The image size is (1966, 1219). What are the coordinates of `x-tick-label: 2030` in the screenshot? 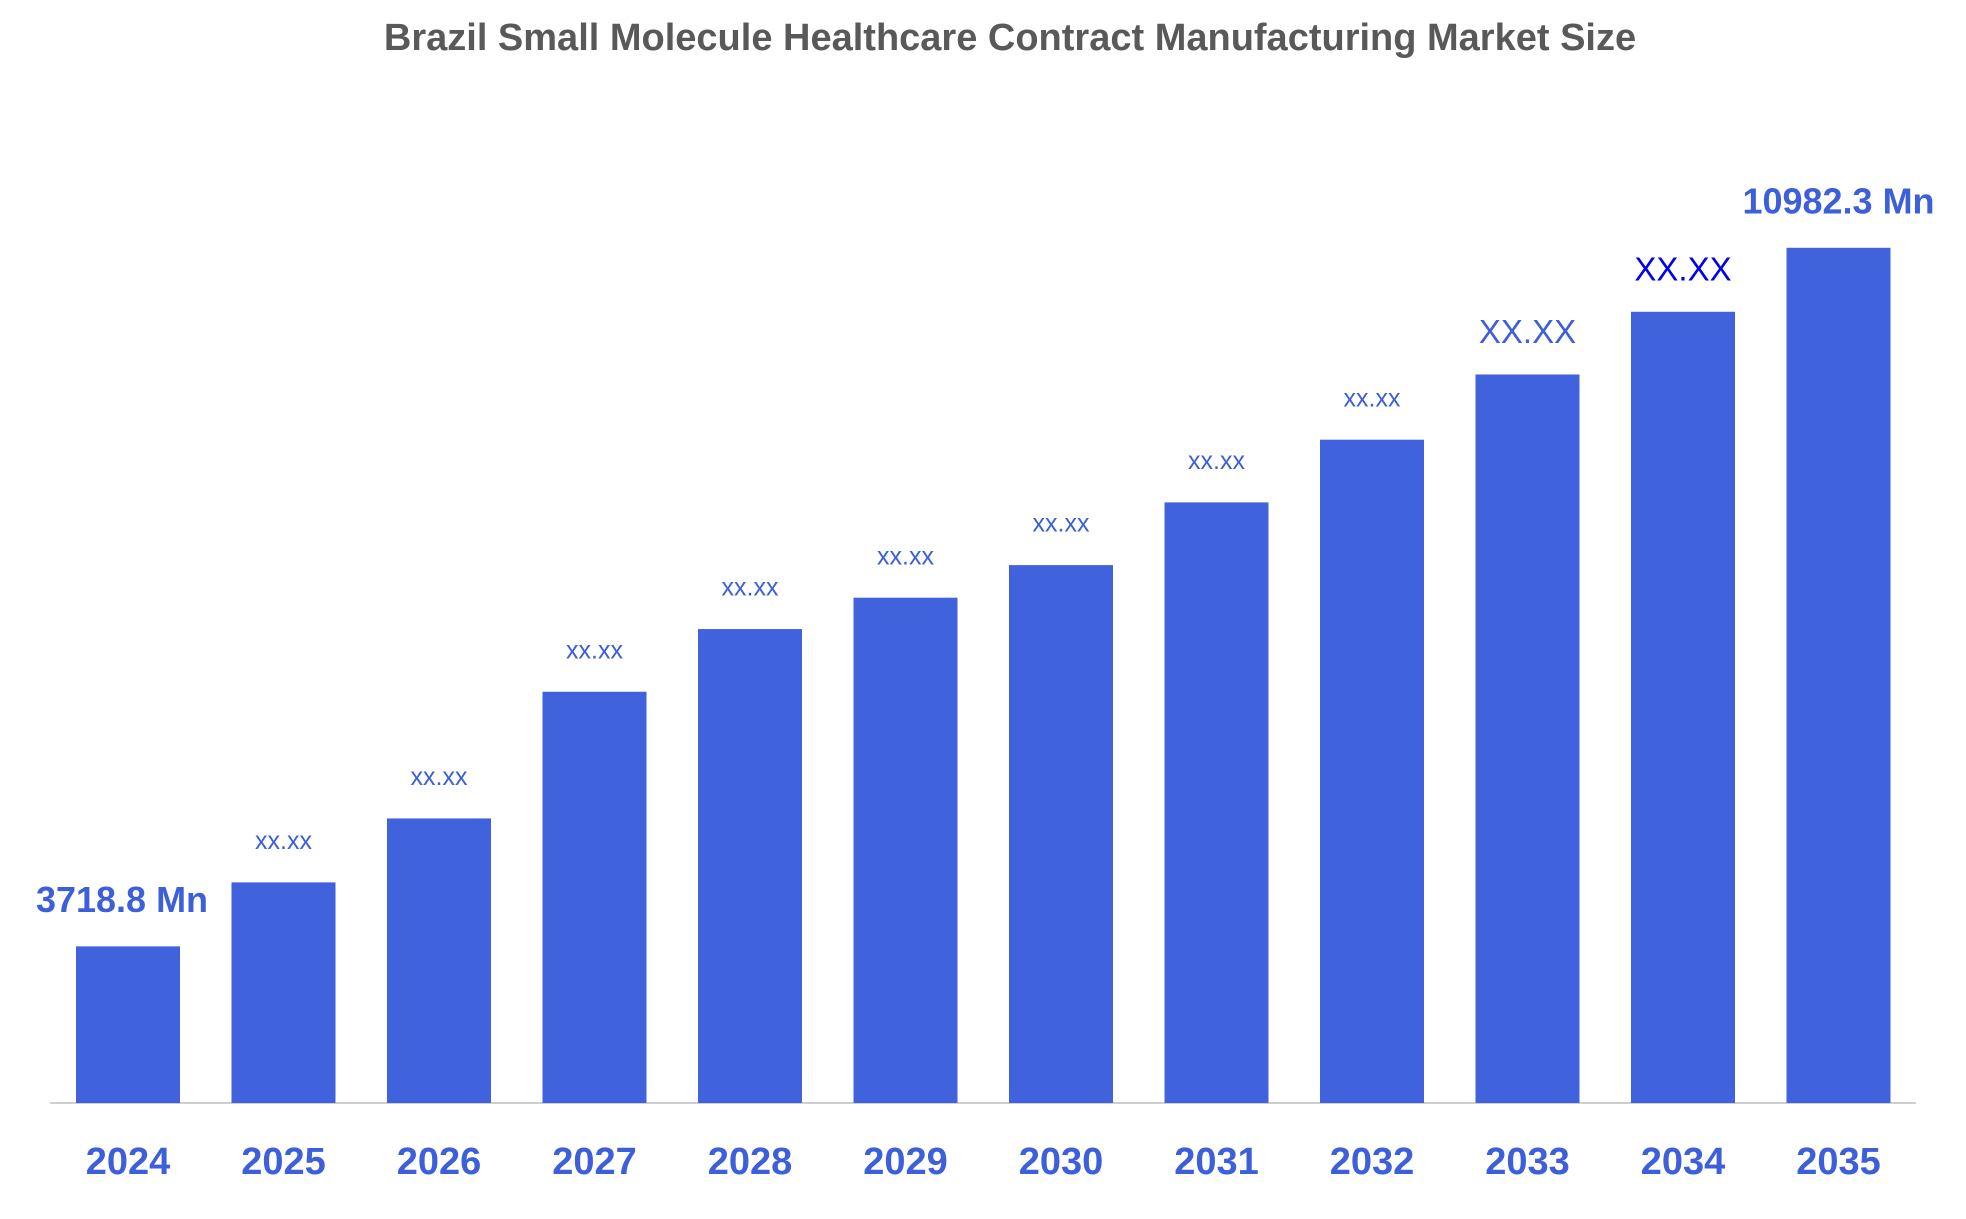 It's located at (1061, 1162).